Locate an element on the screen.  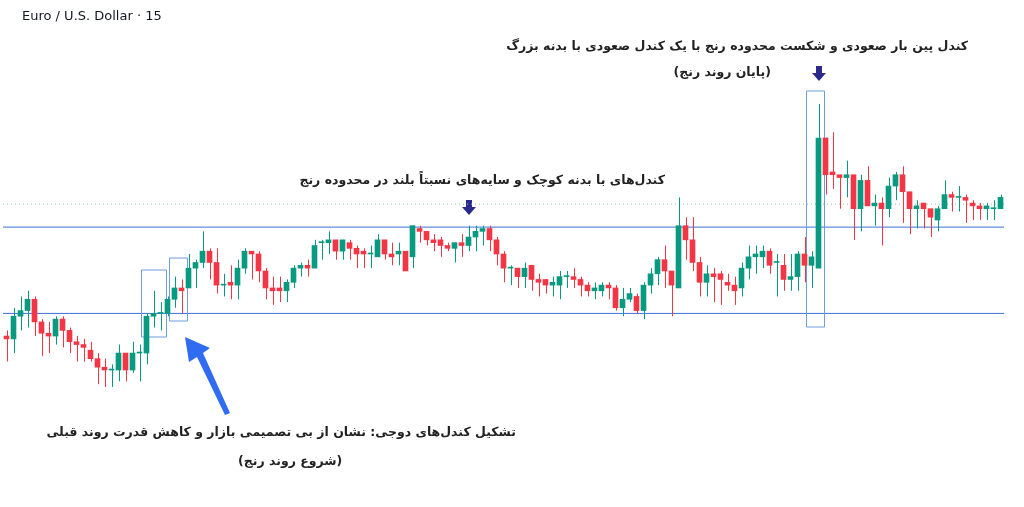
annotation: کندل‌های با بدنه کوچک و سایه‌های نسبتاً بلند در محدوده رنج is located at coordinates (482, 179).